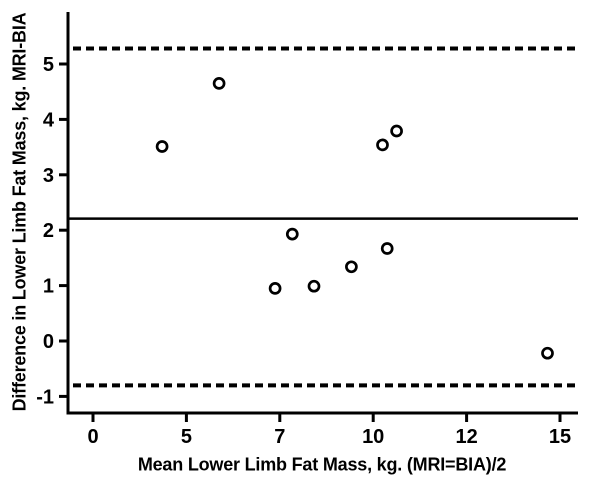 The width and height of the screenshot is (600, 488). Describe the element at coordinates (48, 176) in the screenshot. I see `y-tick-label: 3` at that location.